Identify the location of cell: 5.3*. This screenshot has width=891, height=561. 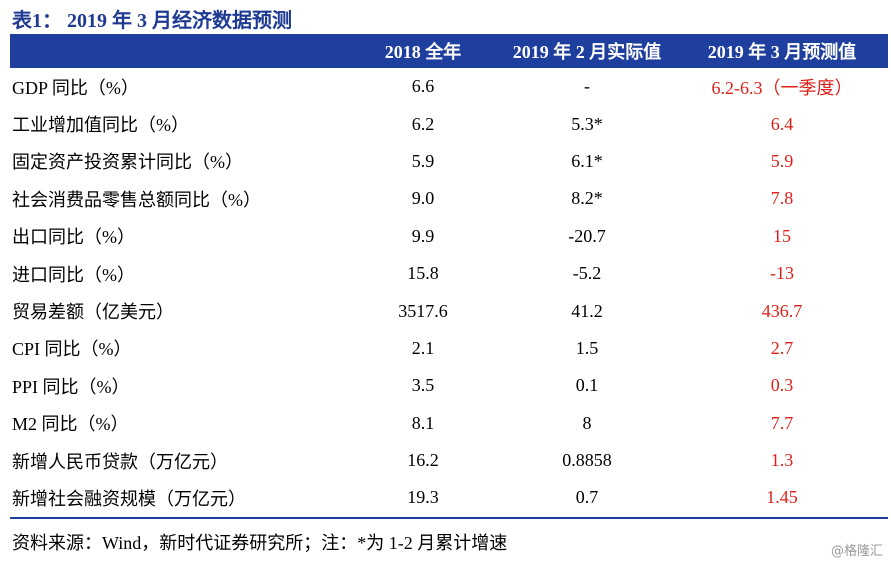
(587, 123).